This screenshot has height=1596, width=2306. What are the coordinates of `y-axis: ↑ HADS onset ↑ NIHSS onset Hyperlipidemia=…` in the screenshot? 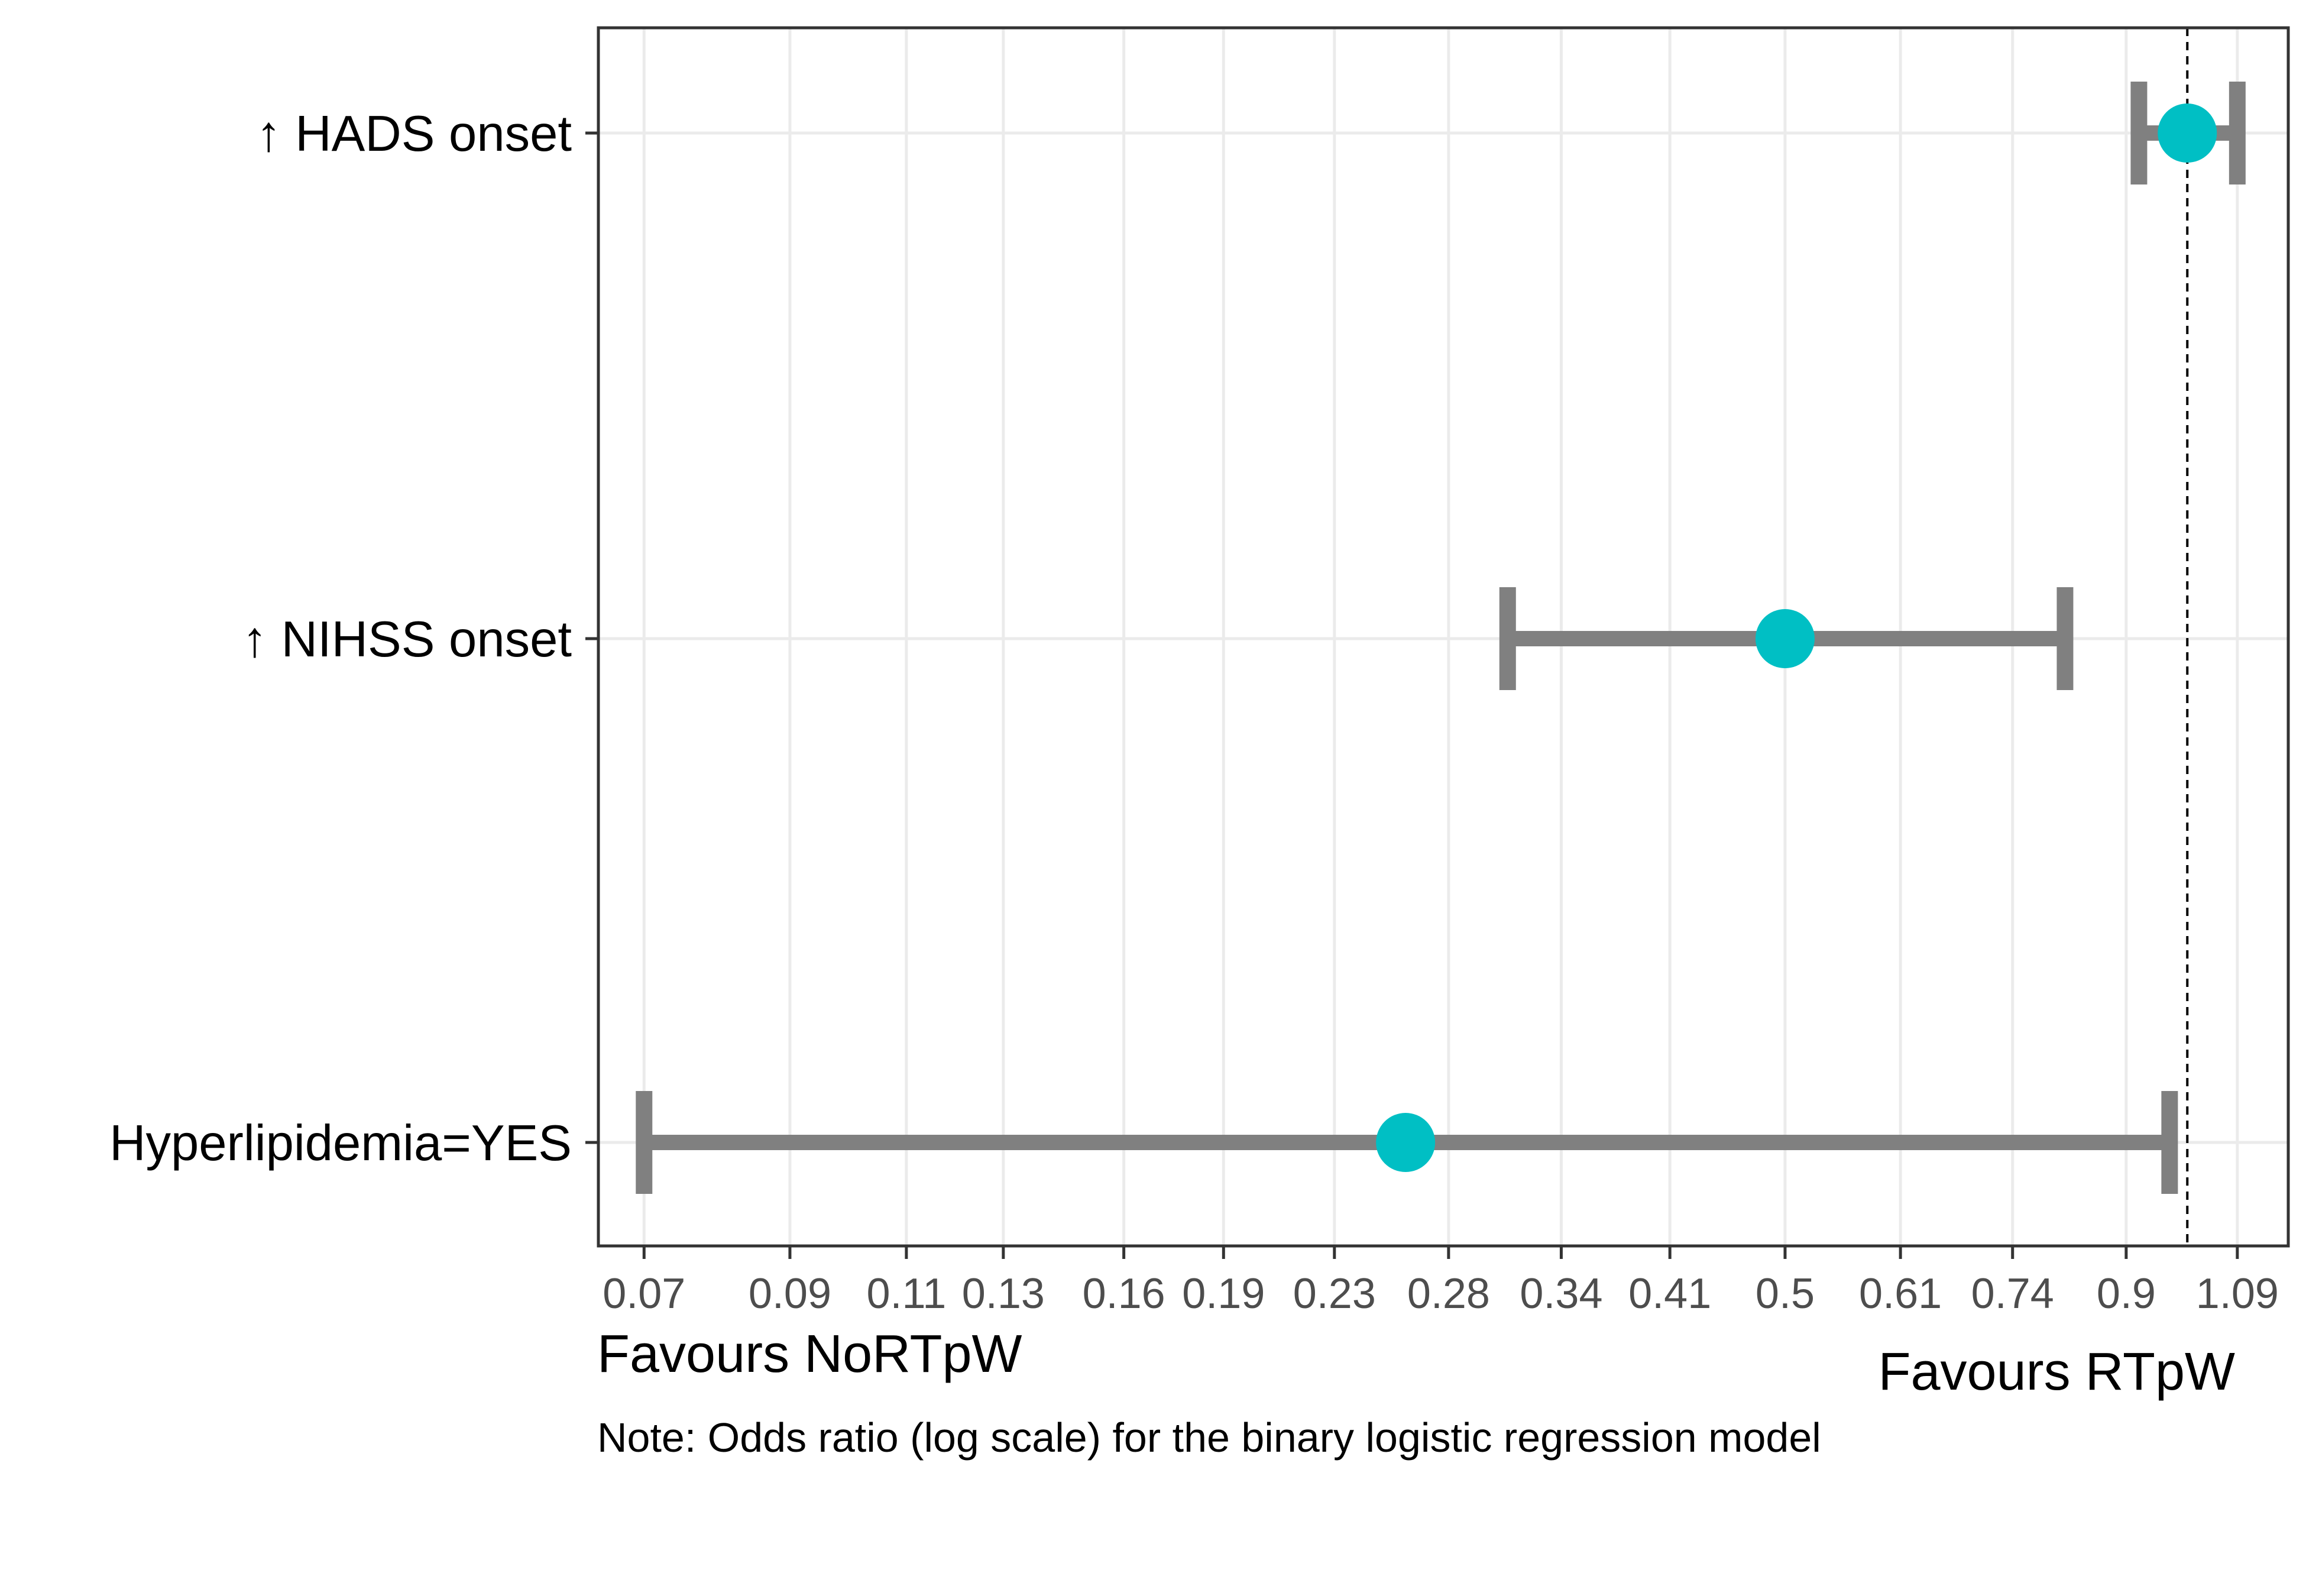 It's located at (353, 638).